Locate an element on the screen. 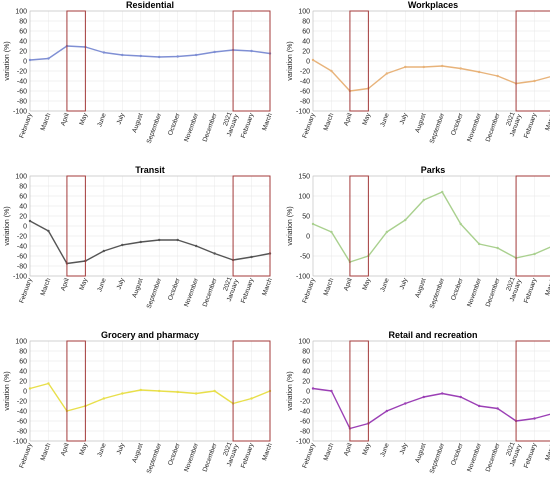 The image size is (550, 486). y-tick-label: -100 is located at coordinates (20, 277).